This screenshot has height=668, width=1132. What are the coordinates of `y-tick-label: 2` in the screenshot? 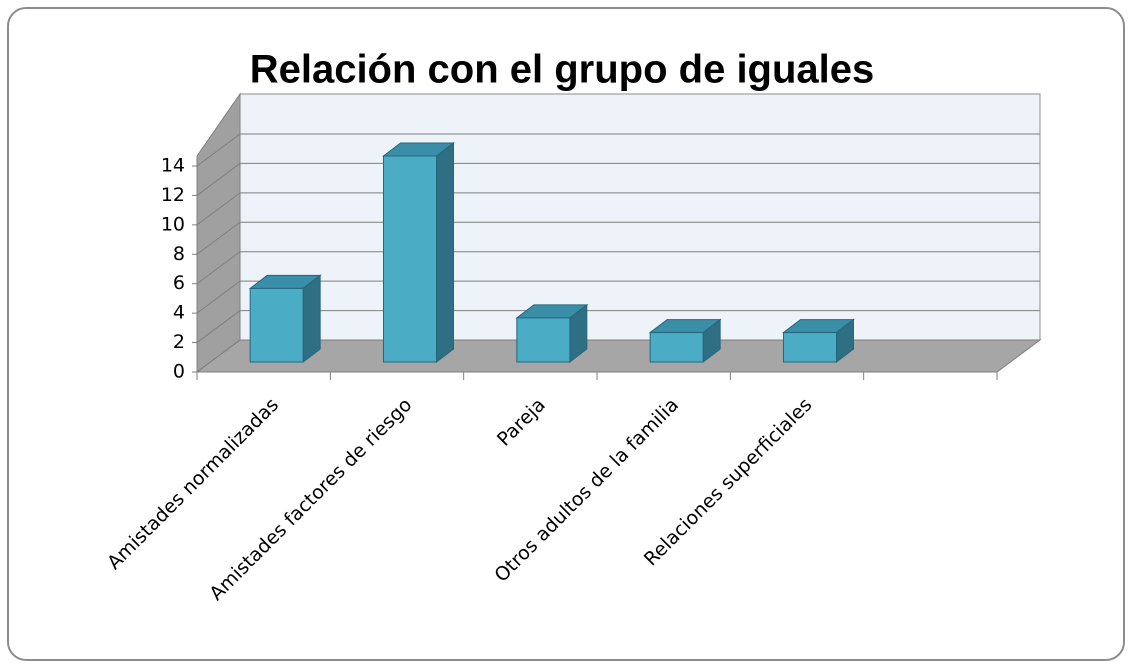 It's located at (179, 342).